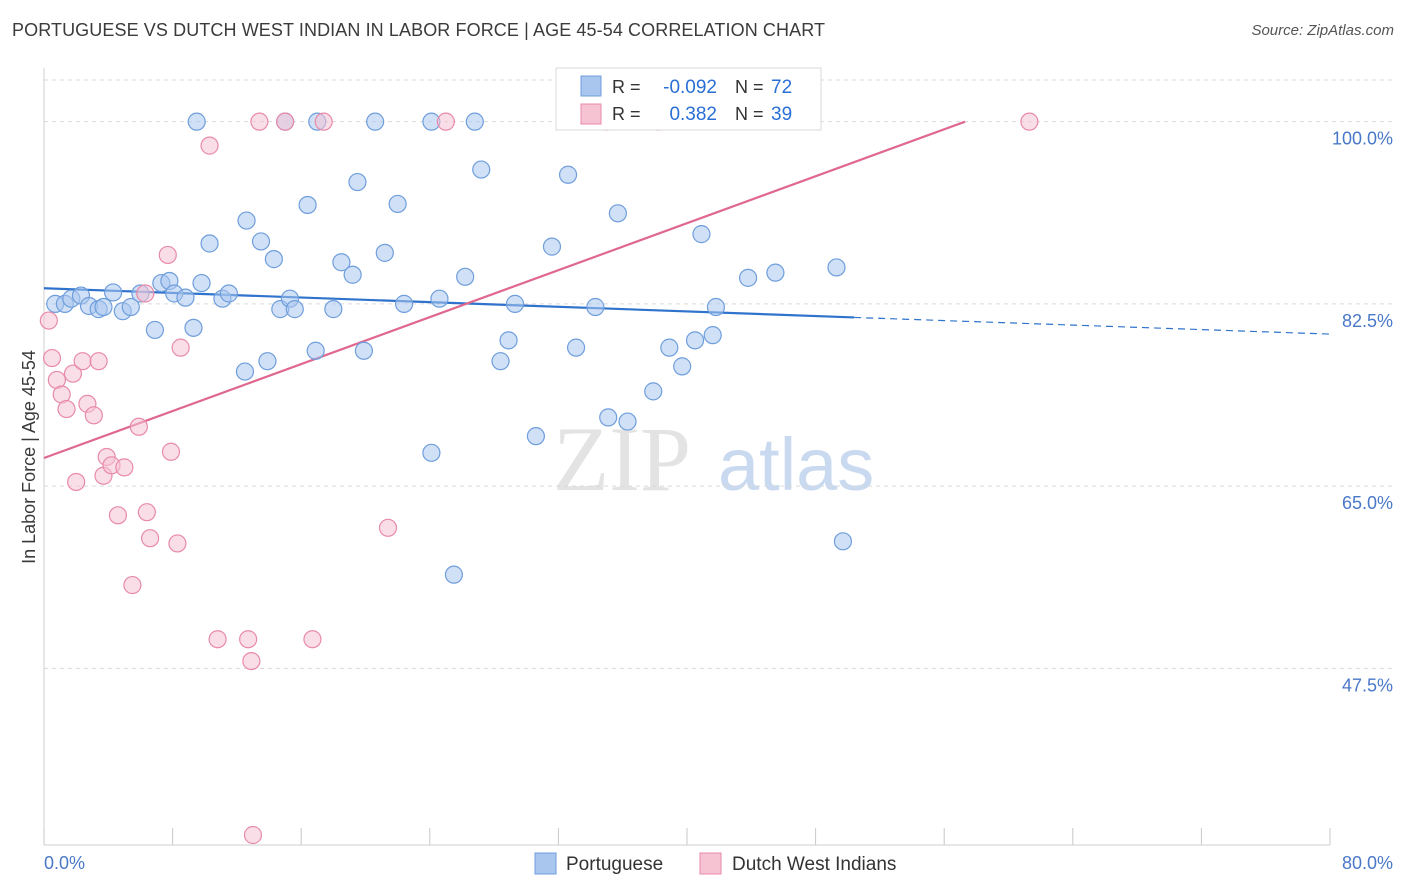  What do you see at coordinates (29, 457) in the screenshot?
I see `y-axis-label: In Labor Force | Age 45-54` at bounding box center [29, 457].